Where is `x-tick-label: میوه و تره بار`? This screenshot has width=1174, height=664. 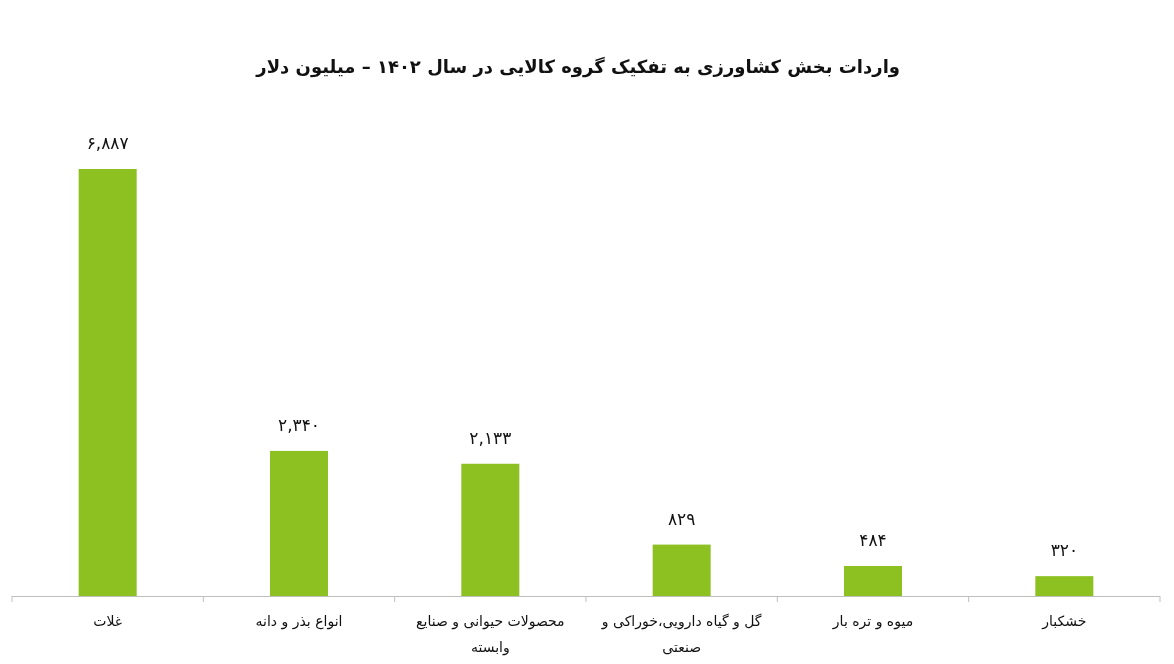
x-tick-label: میوه و تره بار is located at coordinates (873, 622).